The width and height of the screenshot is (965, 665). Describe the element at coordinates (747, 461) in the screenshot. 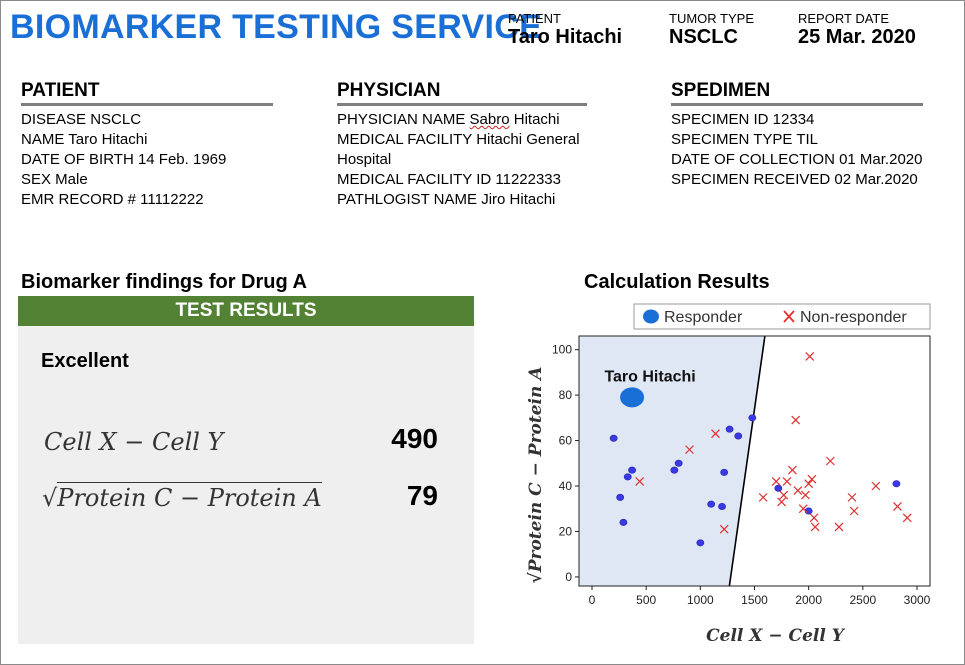

I see `decision-boundary` at that location.